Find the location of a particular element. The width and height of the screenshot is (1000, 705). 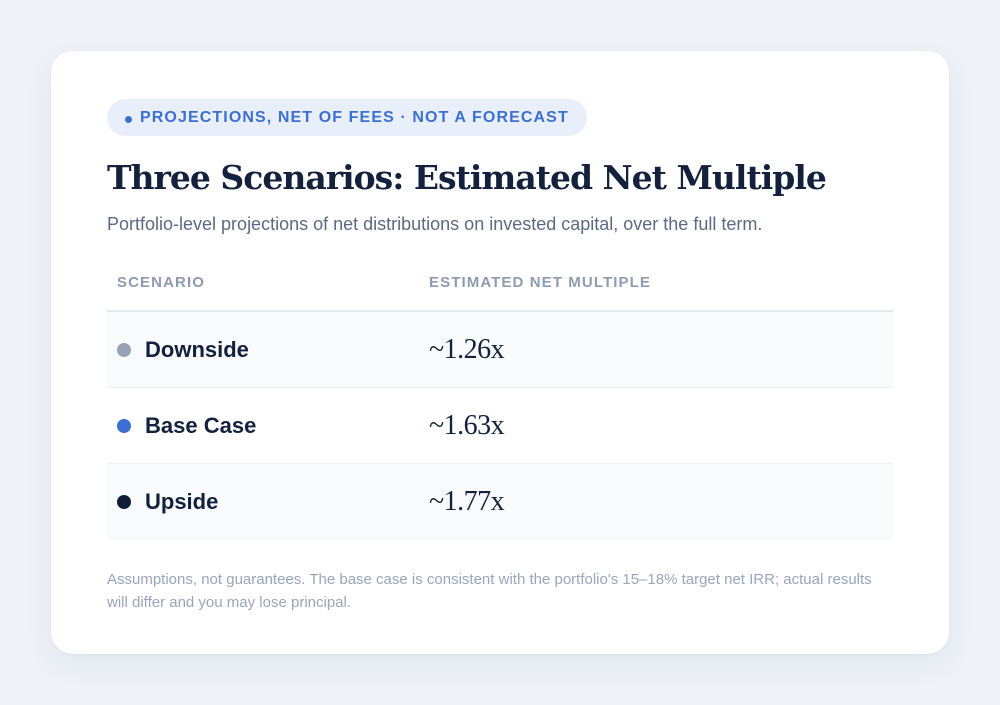

scenario-name: Downside is located at coordinates (197, 349).